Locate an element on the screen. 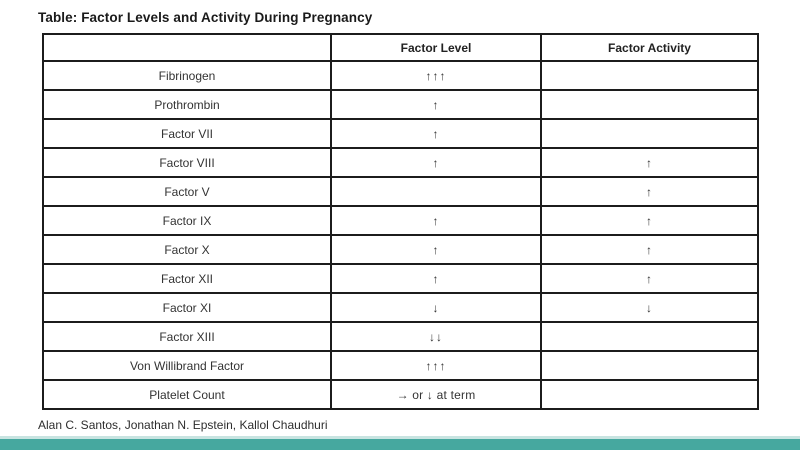 This screenshot has height=450, width=800. factor-level-cell: ↓↓ is located at coordinates (436, 336).